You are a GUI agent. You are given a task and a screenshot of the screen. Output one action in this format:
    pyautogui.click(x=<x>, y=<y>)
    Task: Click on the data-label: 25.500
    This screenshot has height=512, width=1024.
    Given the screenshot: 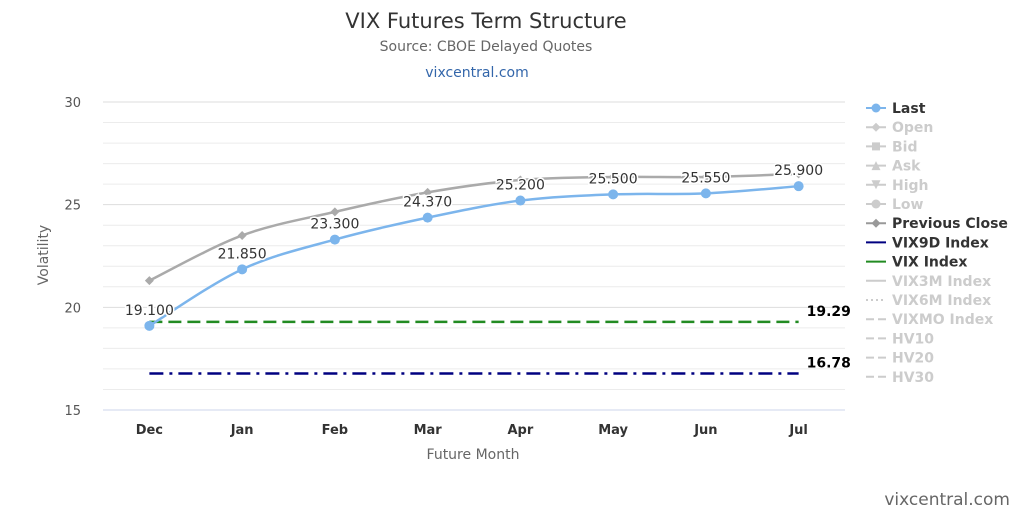 What is the action you would take?
    pyautogui.click(x=613, y=179)
    